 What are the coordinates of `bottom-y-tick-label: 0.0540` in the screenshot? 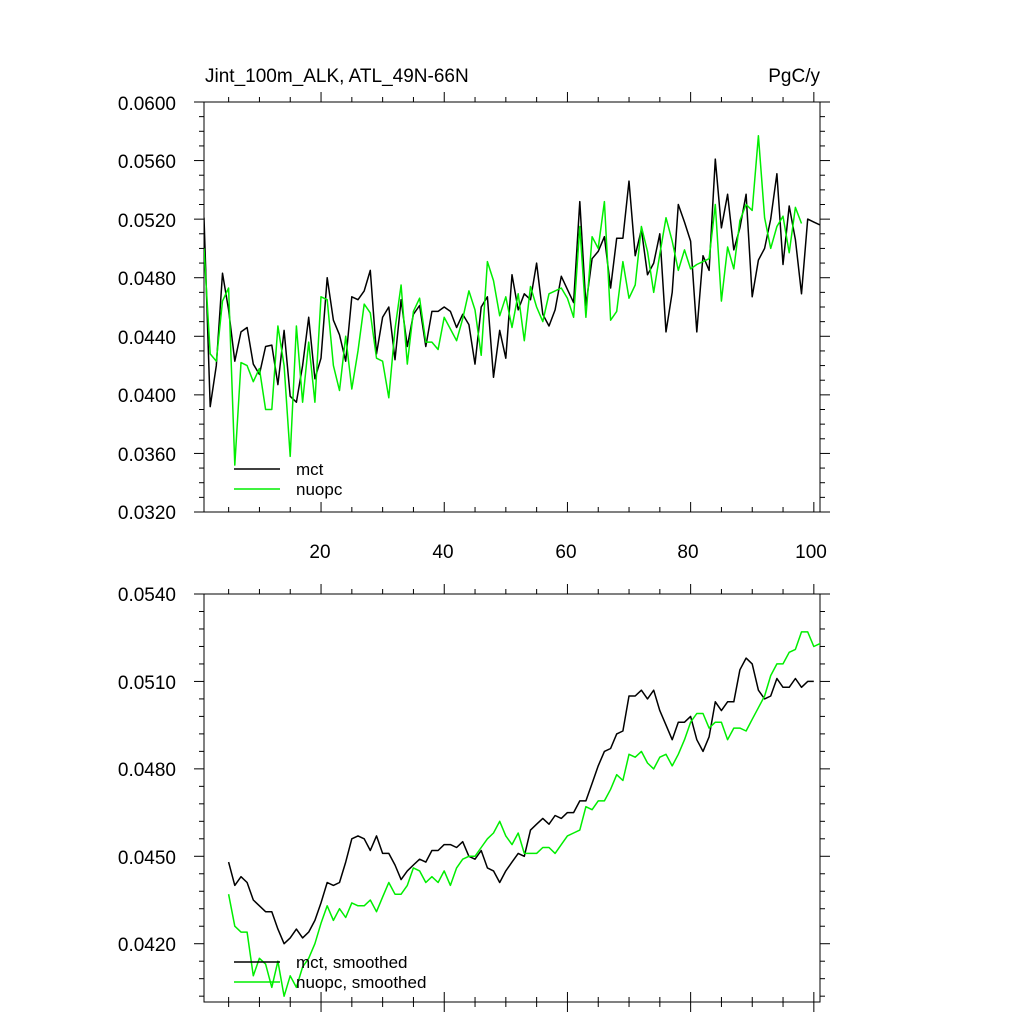 It's located at (147, 595).